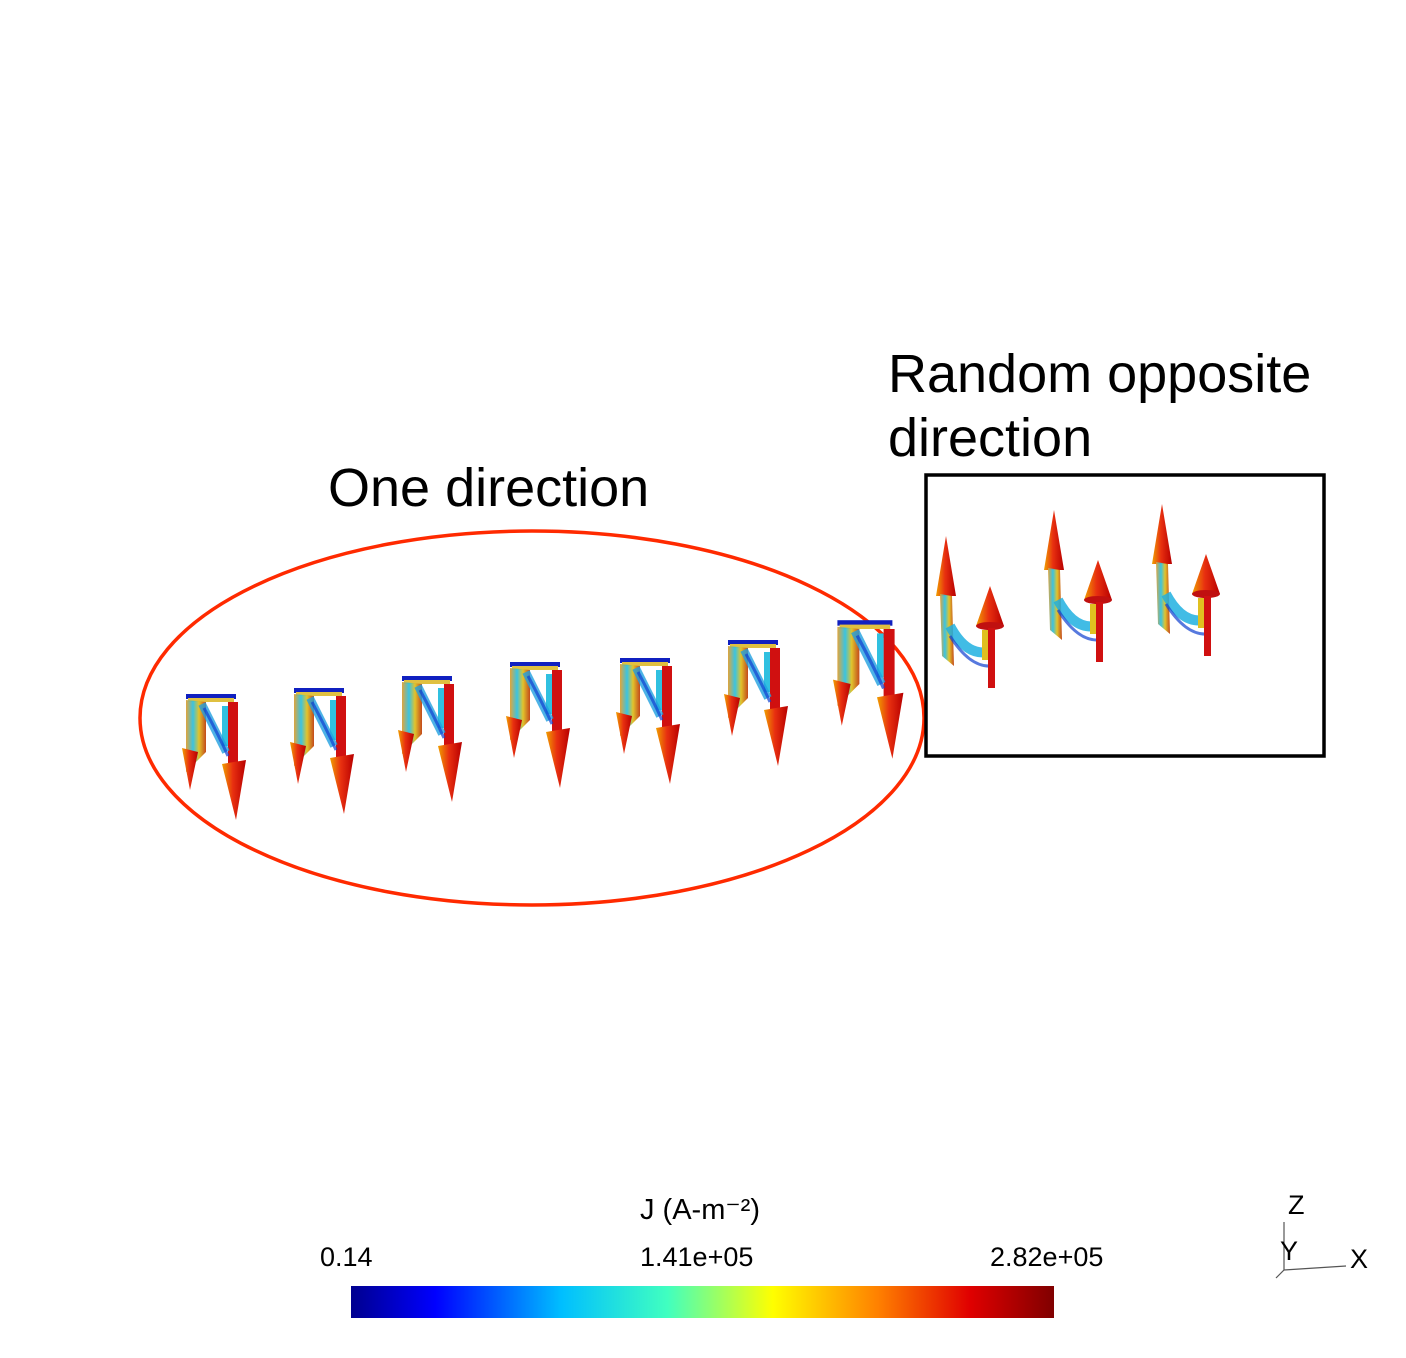 This screenshot has width=1406, height=1358. What do you see at coordinates (1099, 406) in the screenshot?
I see `random-opposite-label: Random opposite direction` at bounding box center [1099, 406].